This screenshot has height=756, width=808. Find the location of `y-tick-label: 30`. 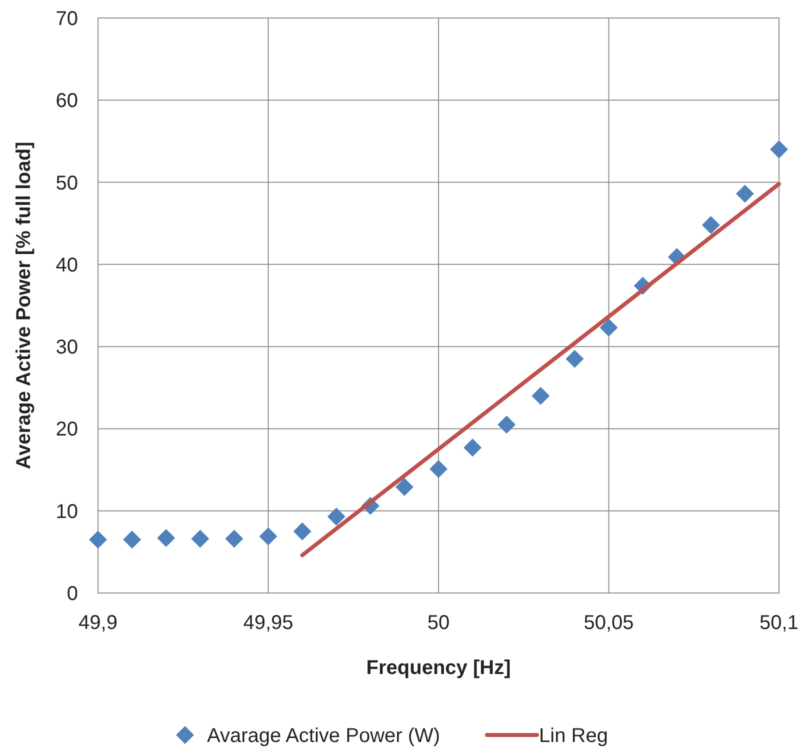

y-tick-label: 30 is located at coordinates (67, 347).